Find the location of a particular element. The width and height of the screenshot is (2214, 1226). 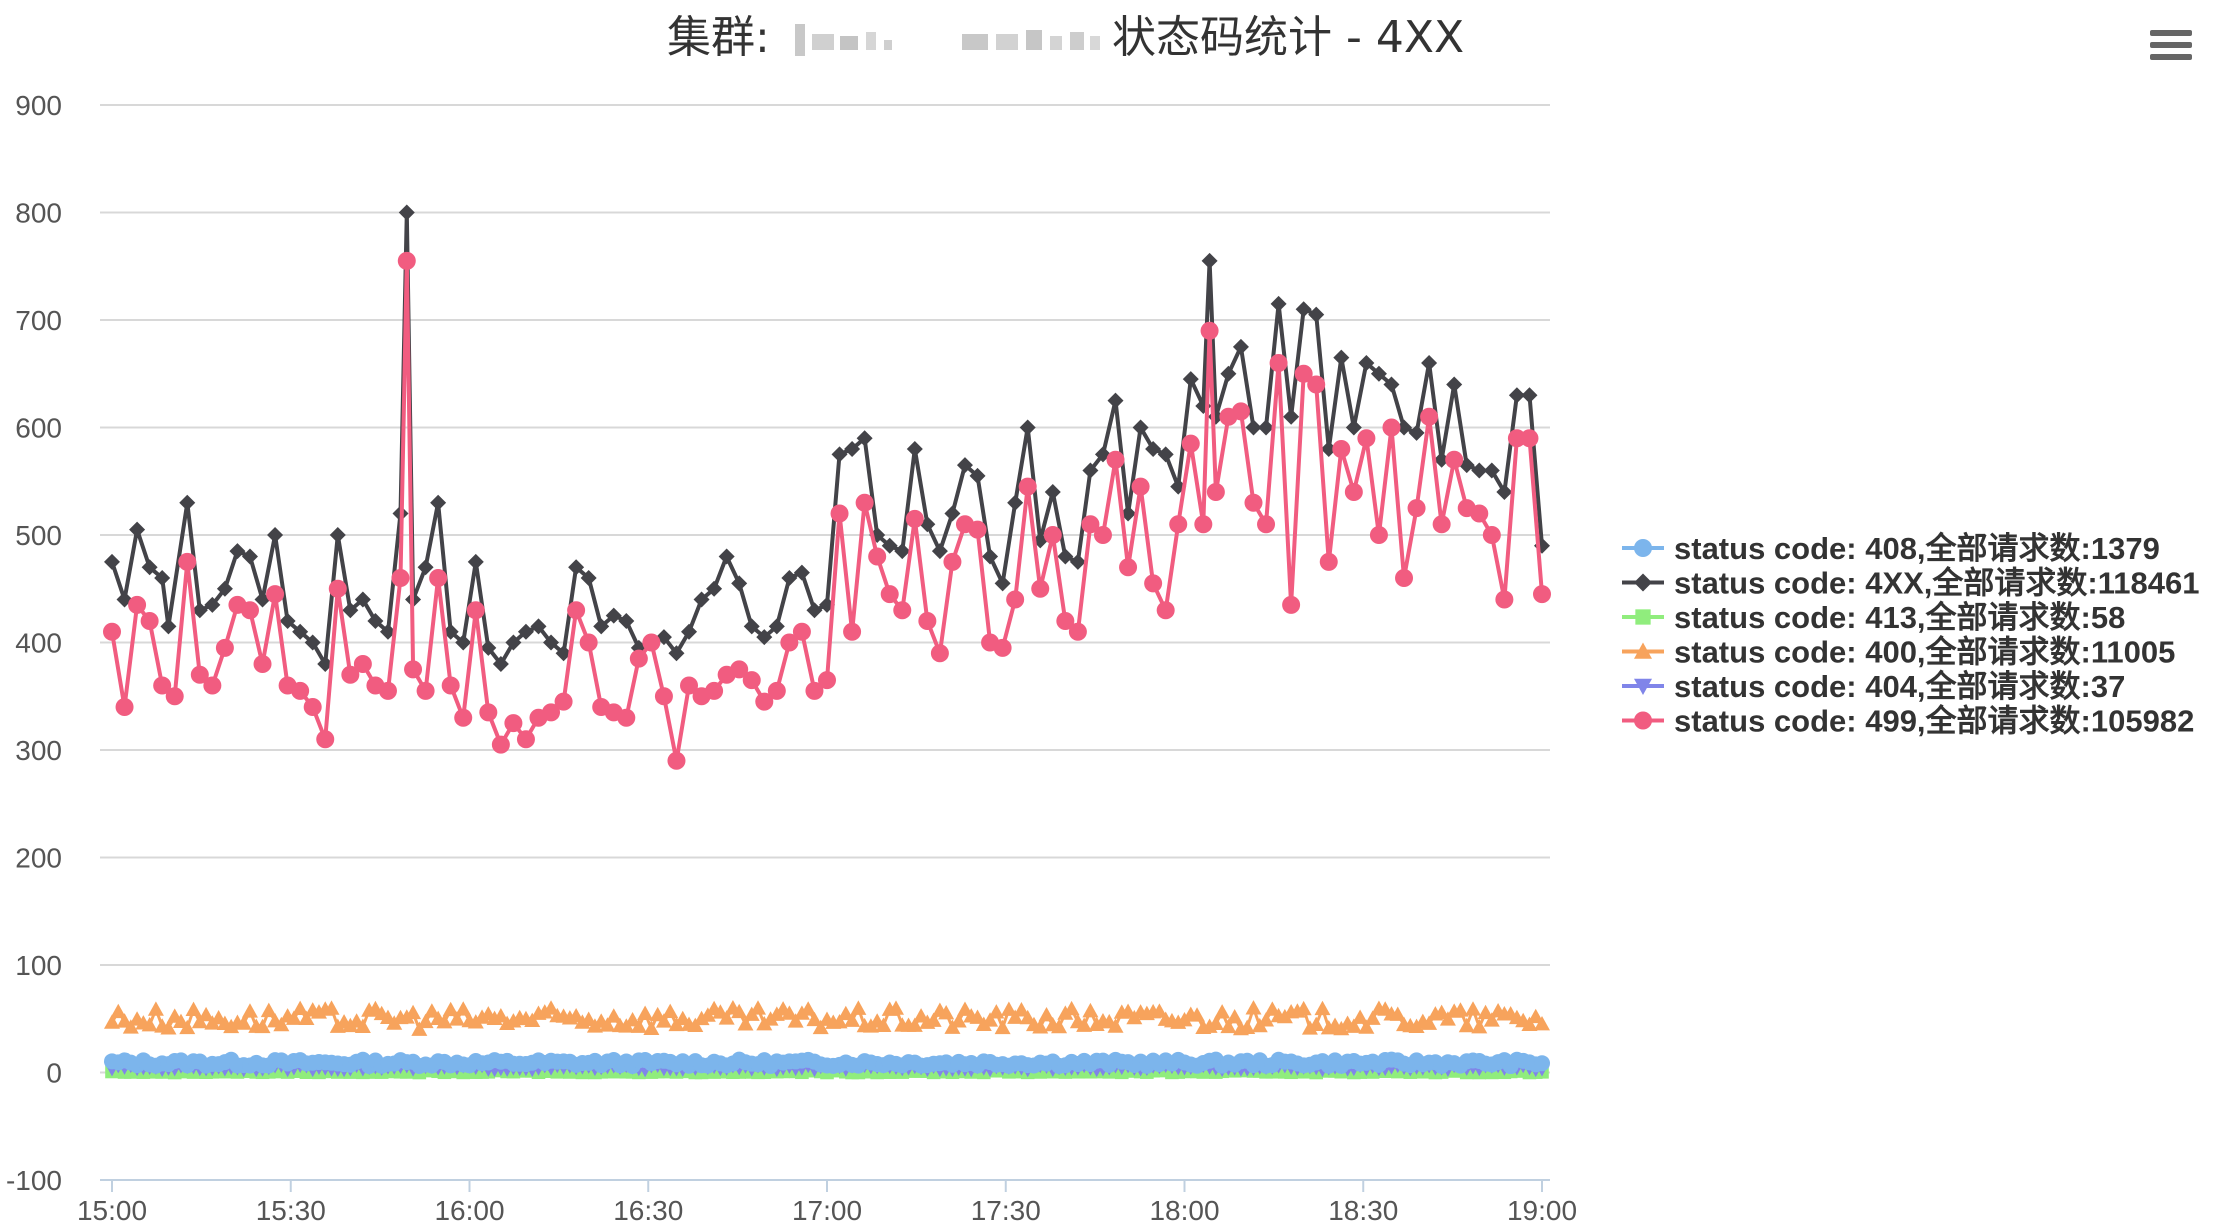

legend-item: status code: 499,全部请求数:105982 is located at coordinates (1908, 721).